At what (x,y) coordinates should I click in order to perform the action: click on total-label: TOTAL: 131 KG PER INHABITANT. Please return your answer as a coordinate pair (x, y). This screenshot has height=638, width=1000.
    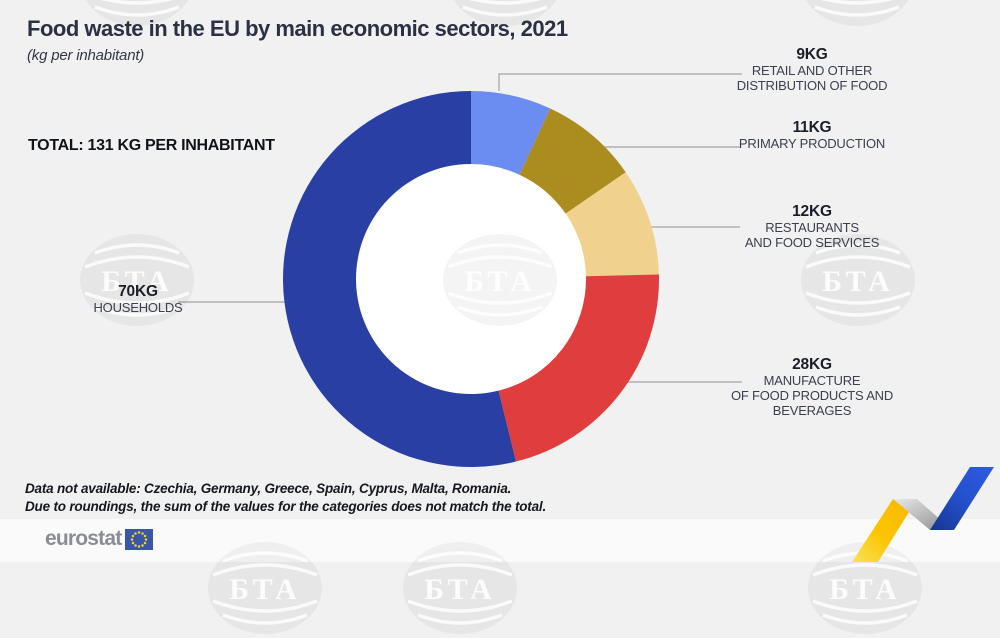
    Looking at the image, I should click on (151, 145).